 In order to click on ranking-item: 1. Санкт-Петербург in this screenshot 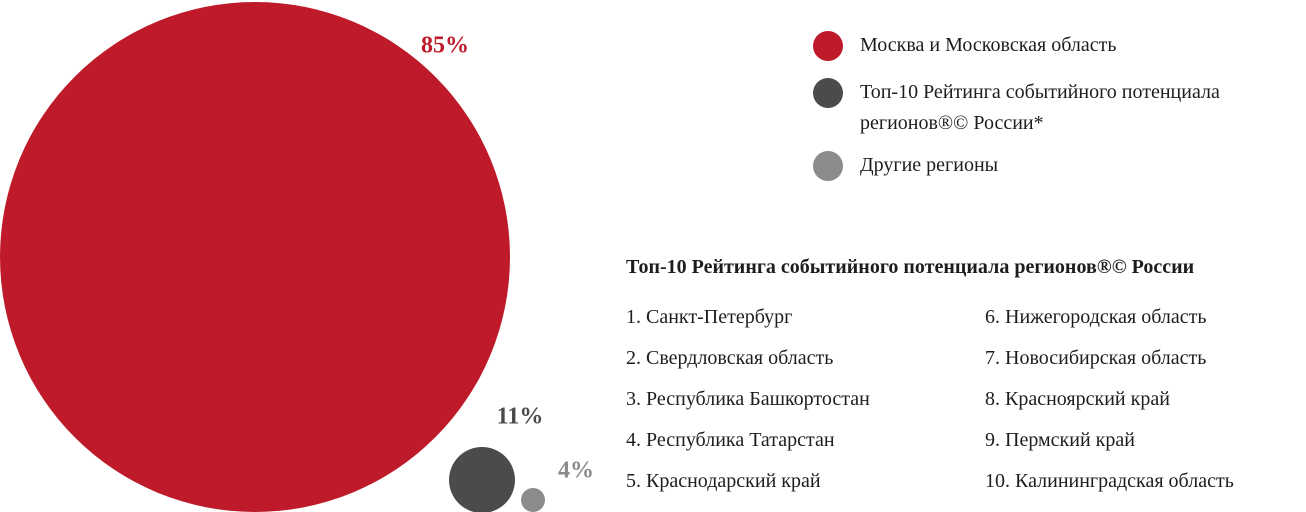, I will do `click(709, 317)`.